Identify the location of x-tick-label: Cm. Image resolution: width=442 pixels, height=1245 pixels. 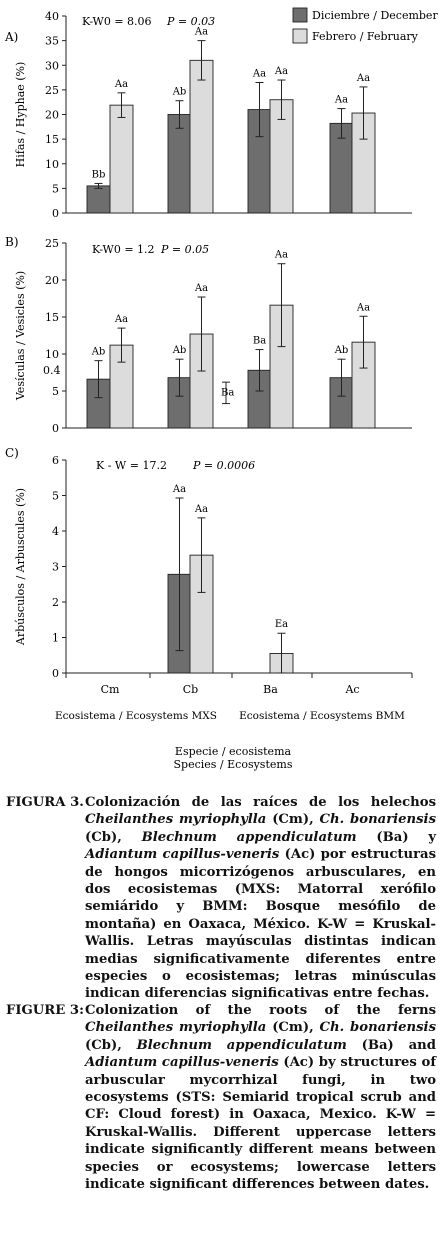
(110, 689).